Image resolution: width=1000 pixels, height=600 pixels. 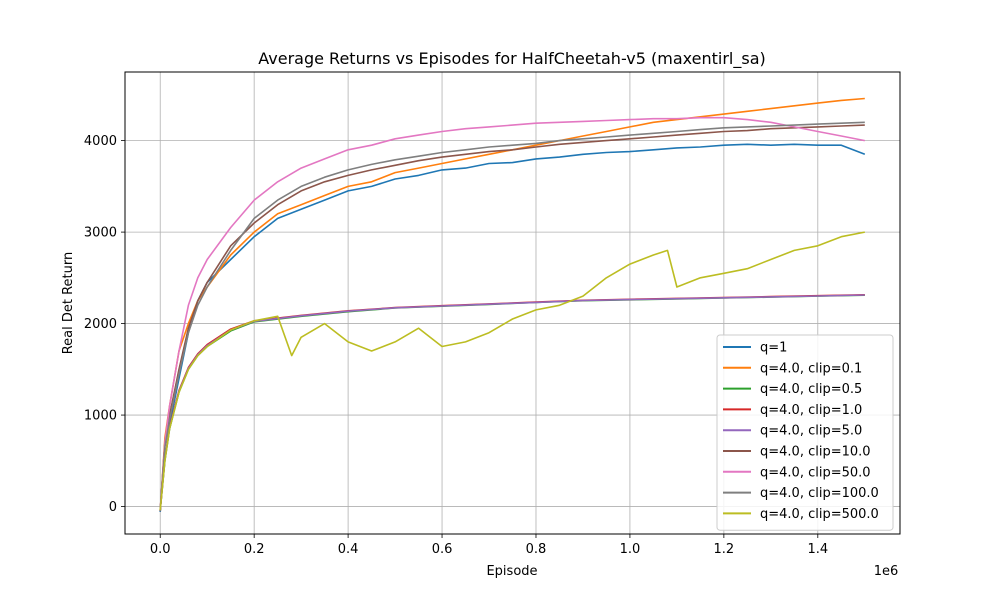 What do you see at coordinates (100, 233) in the screenshot?
I see `y-tick-label: 3000` at bounding box center [100, 233].